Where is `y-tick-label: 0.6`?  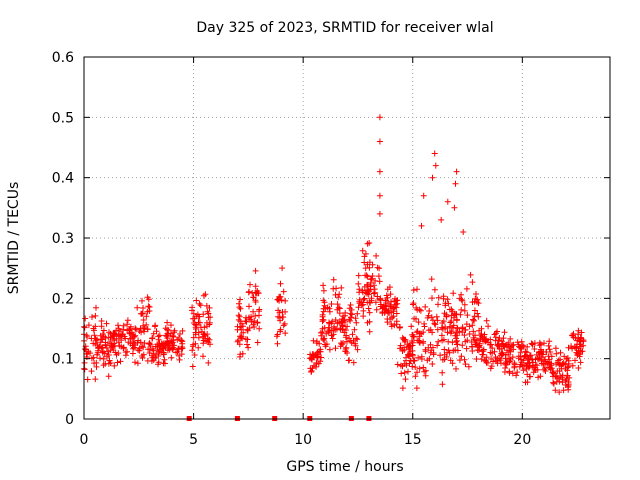 y-tick-label: 0.6 is located at coordinates (63, 58).